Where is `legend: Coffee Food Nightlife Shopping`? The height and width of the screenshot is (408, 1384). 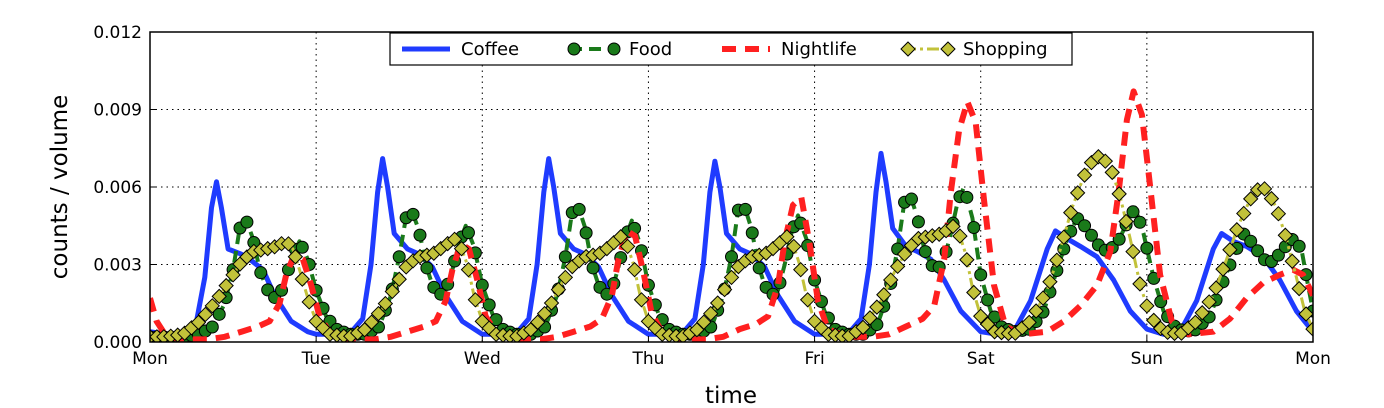 legend: Coffee Food Nightlife Shopping is located at coordinates (731, 49).